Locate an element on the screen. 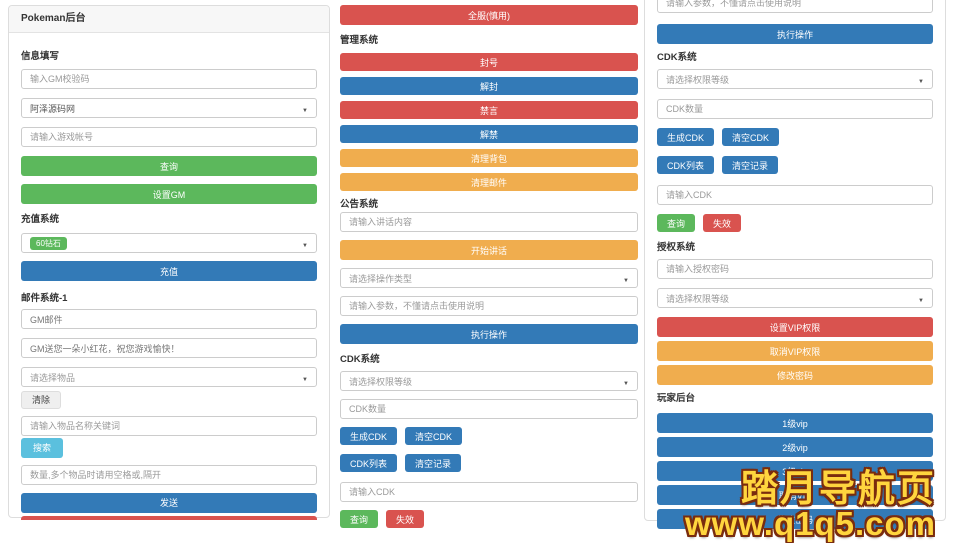  vip1-button: 1级vip is located at coordinates (795, 423).